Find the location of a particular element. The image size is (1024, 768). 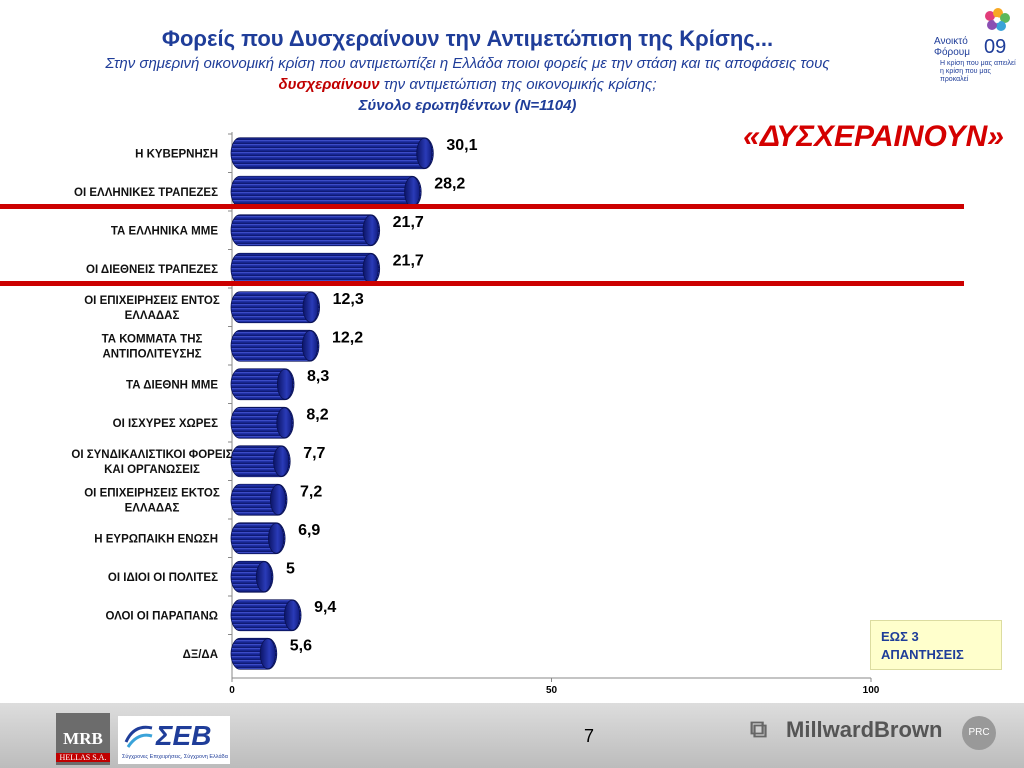

bar-value-label: 9,4 is located at coordinates (325, 607).